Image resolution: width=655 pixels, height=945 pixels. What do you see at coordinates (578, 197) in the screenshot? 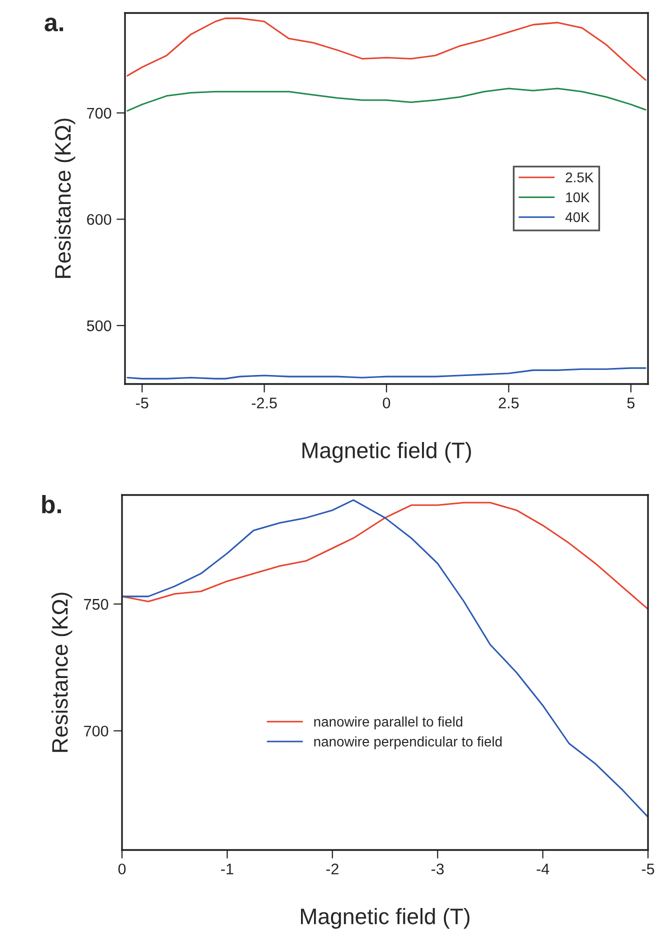
I see `legend-label: 10K` at bounding box center [578, 197].